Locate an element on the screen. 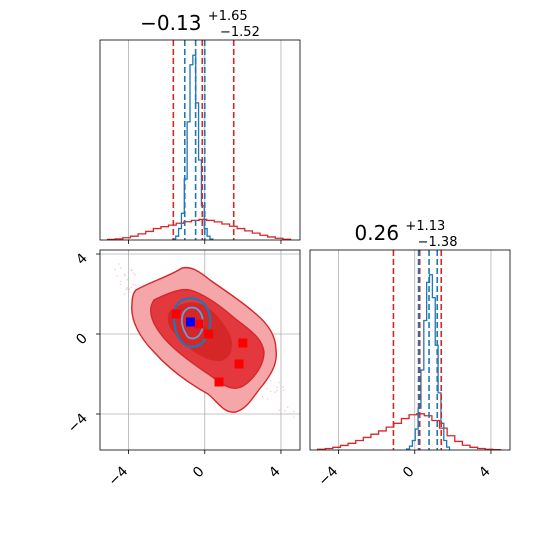 The width and height of the screenshot is (550, 550). title-minus: −1.52 is located at coordinates (240, 32).